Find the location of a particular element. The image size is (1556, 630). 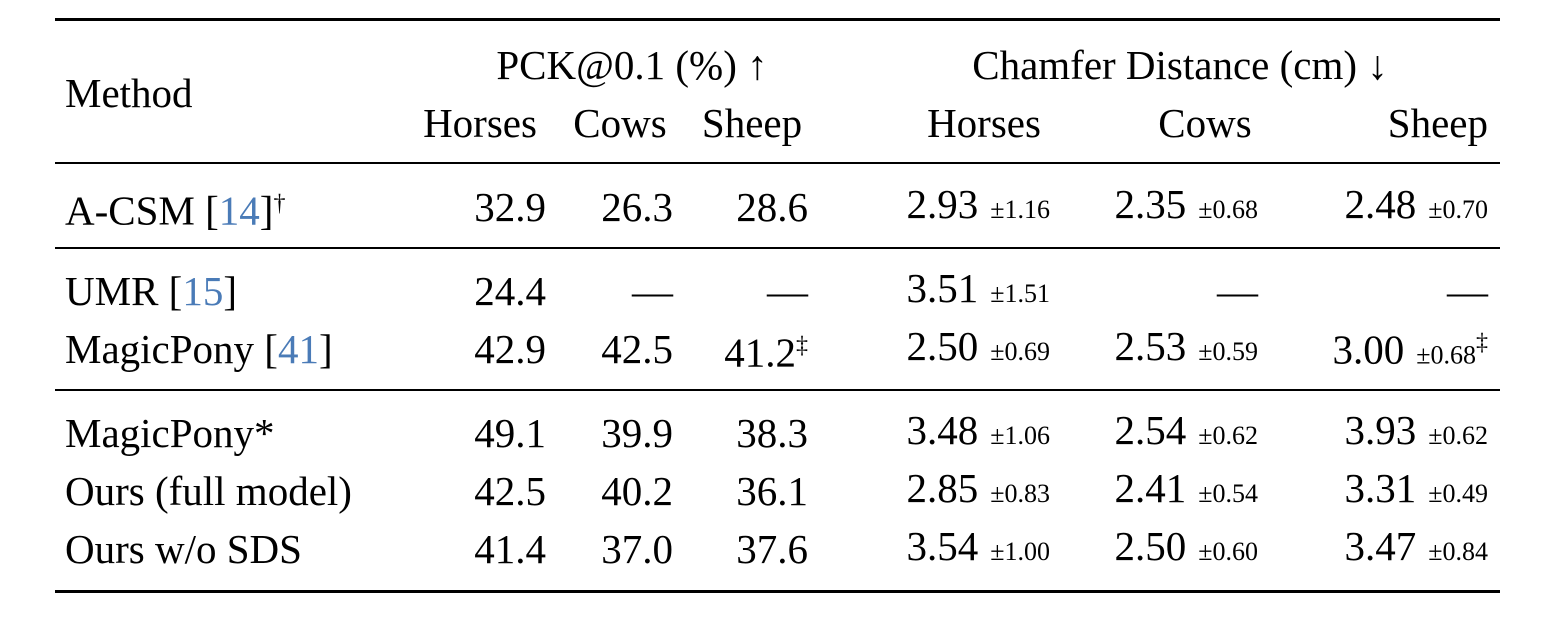

pck-value: 32.9 is located at coordinates (510, 207).